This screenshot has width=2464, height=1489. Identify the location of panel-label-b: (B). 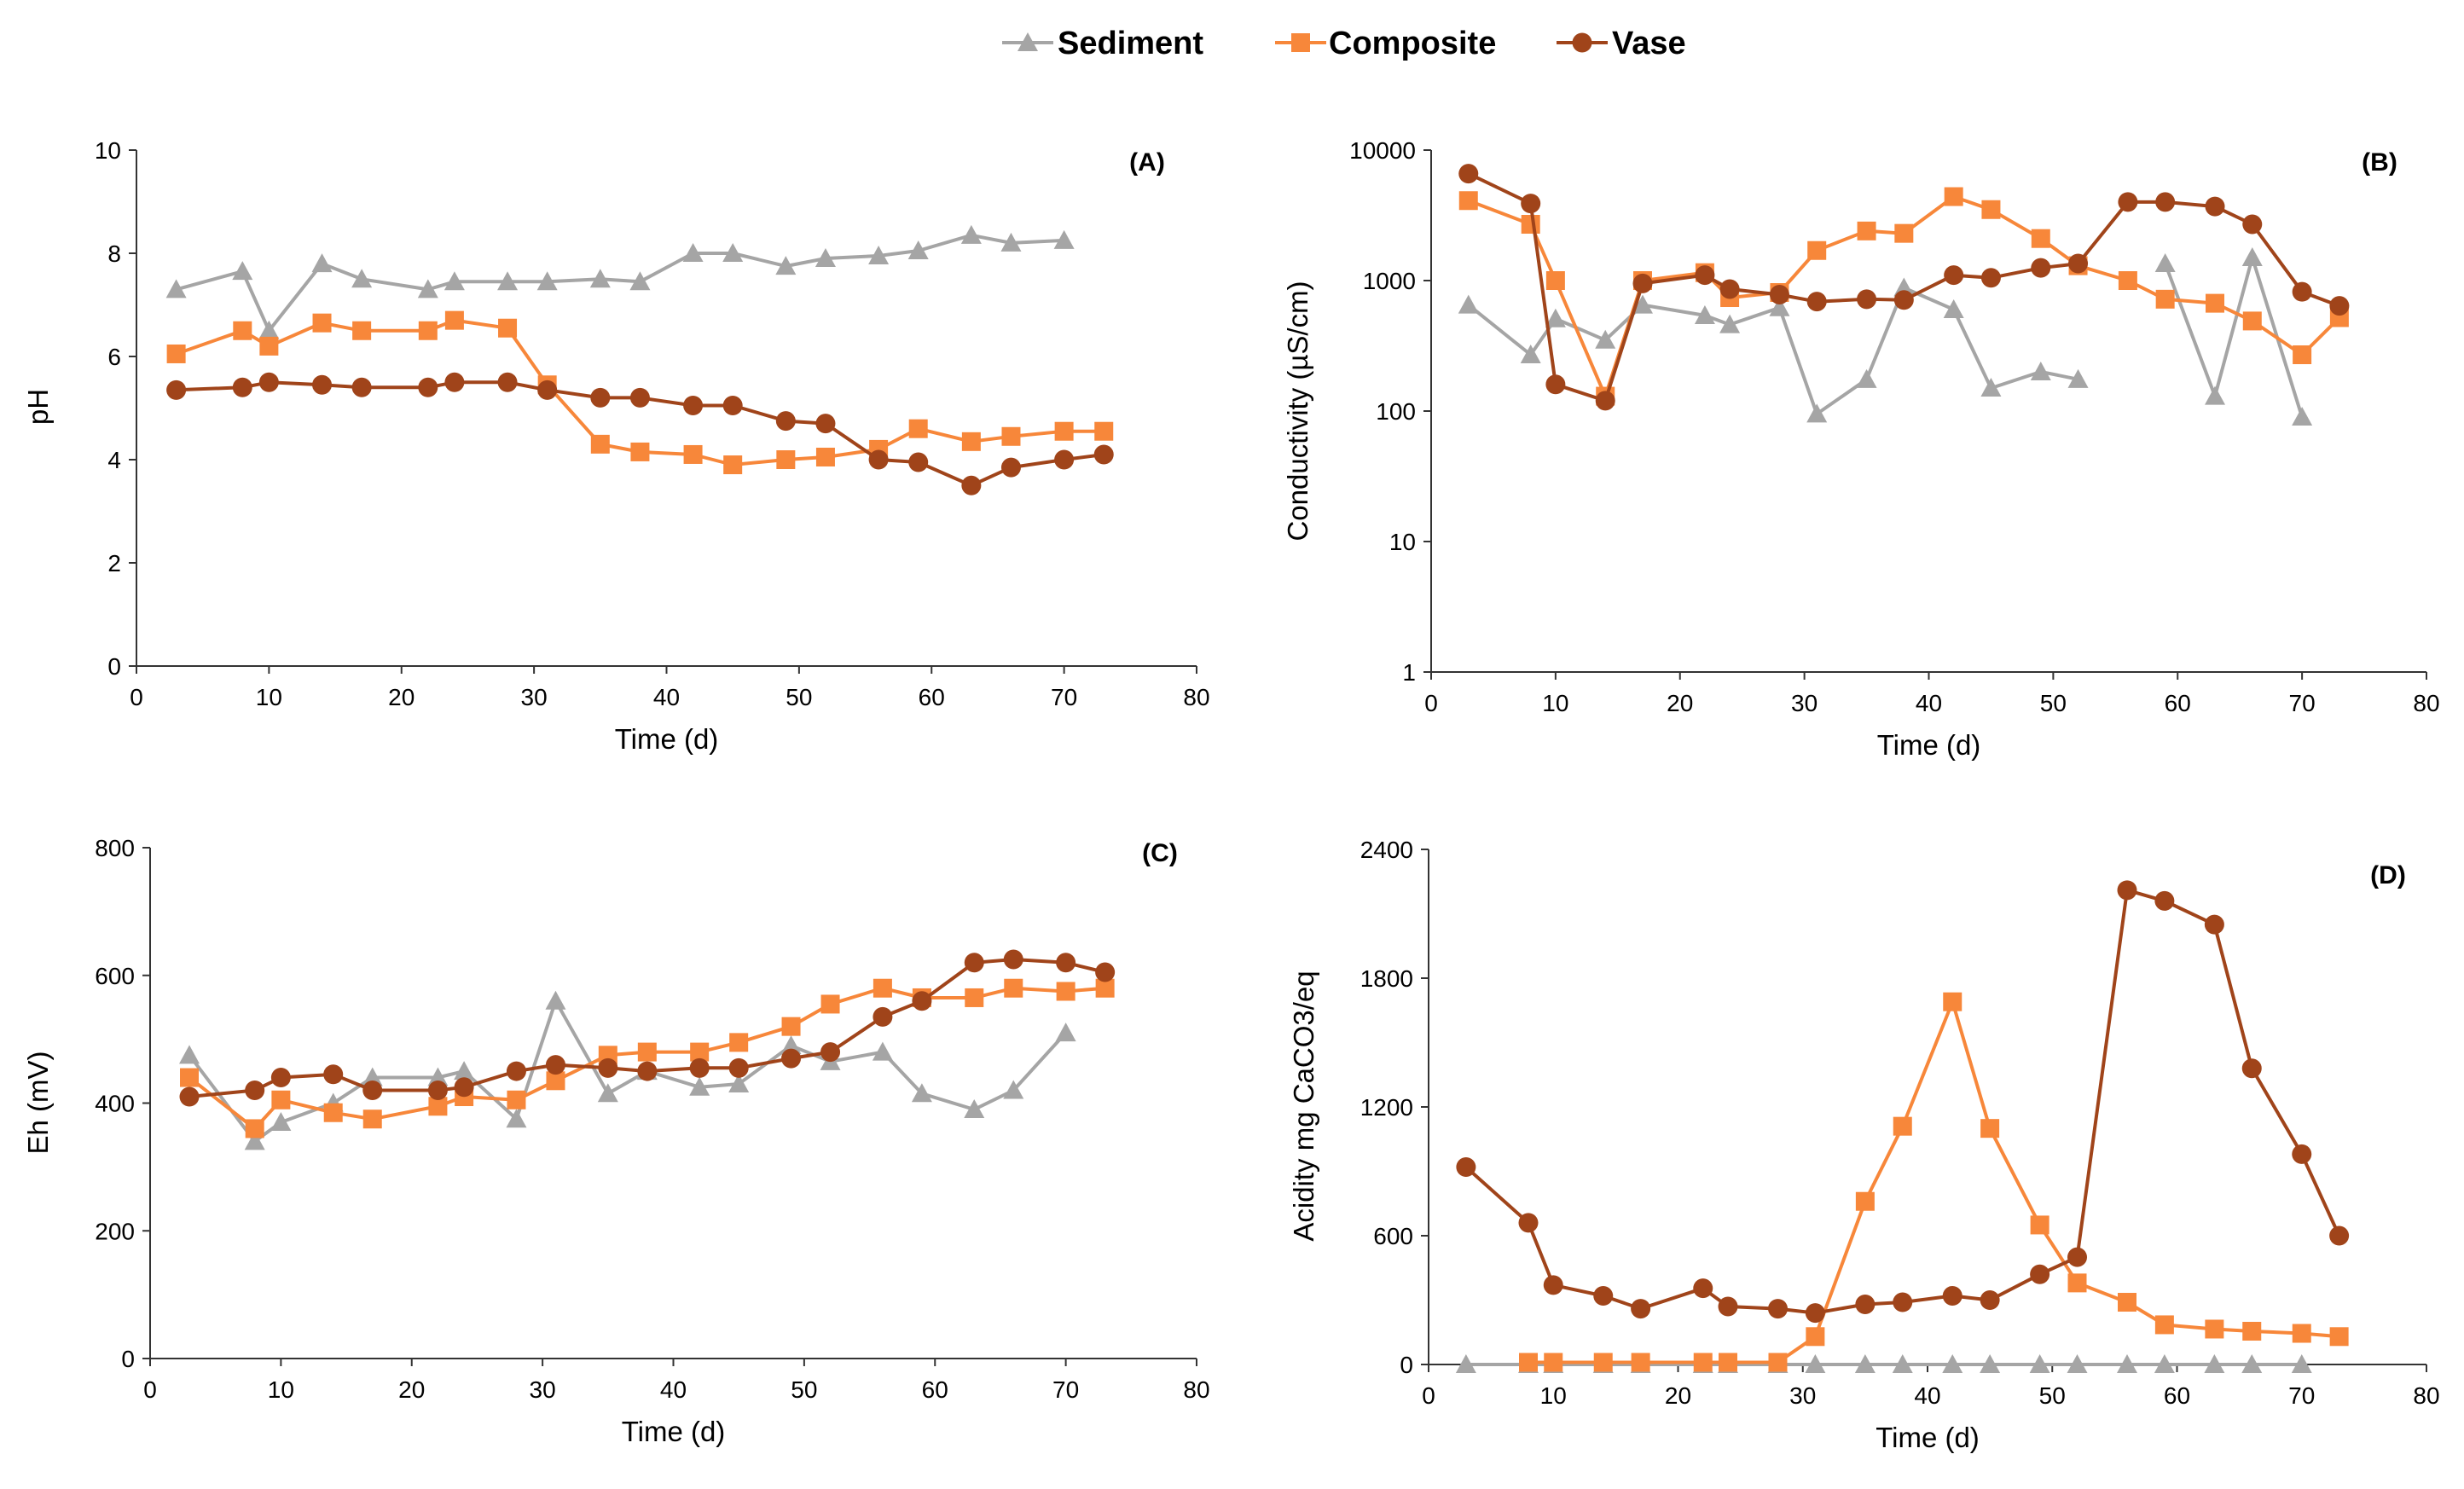
(2379, 162).